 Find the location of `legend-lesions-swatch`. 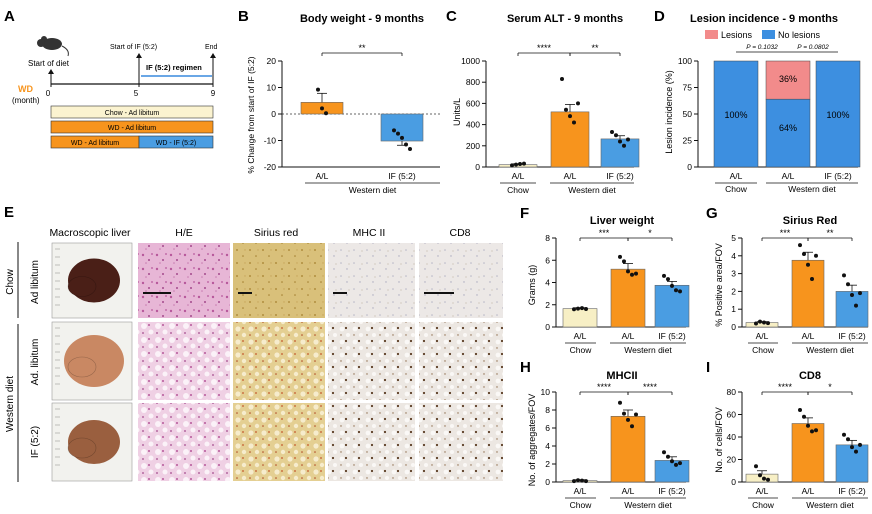

legend-lesions-swatch is located at coordinates (711, 34).